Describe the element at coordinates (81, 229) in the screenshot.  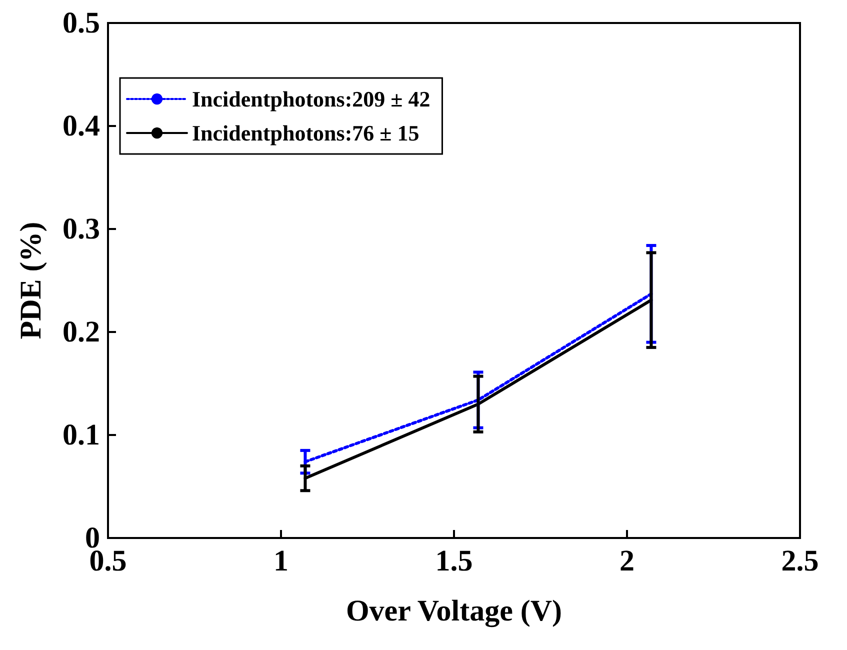
I see `y-tick-label: 0.3` at that location.